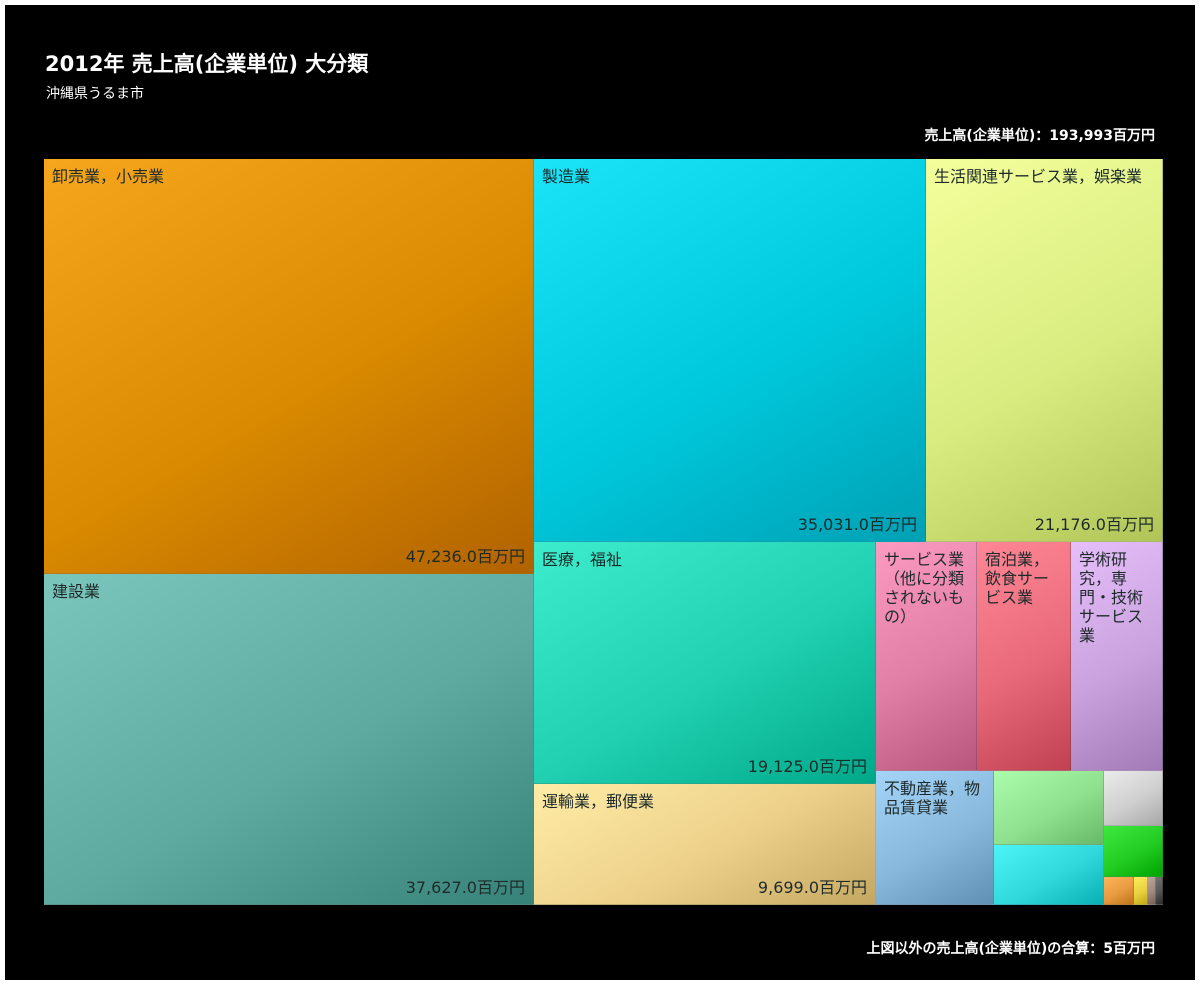 The width and height of the screenshot is (1200, 985). What do you see at coordinates (857, 524) in the screenshot?
I see `tile-value-label: 35,031.0百万円` at bounding box center [857, 524].